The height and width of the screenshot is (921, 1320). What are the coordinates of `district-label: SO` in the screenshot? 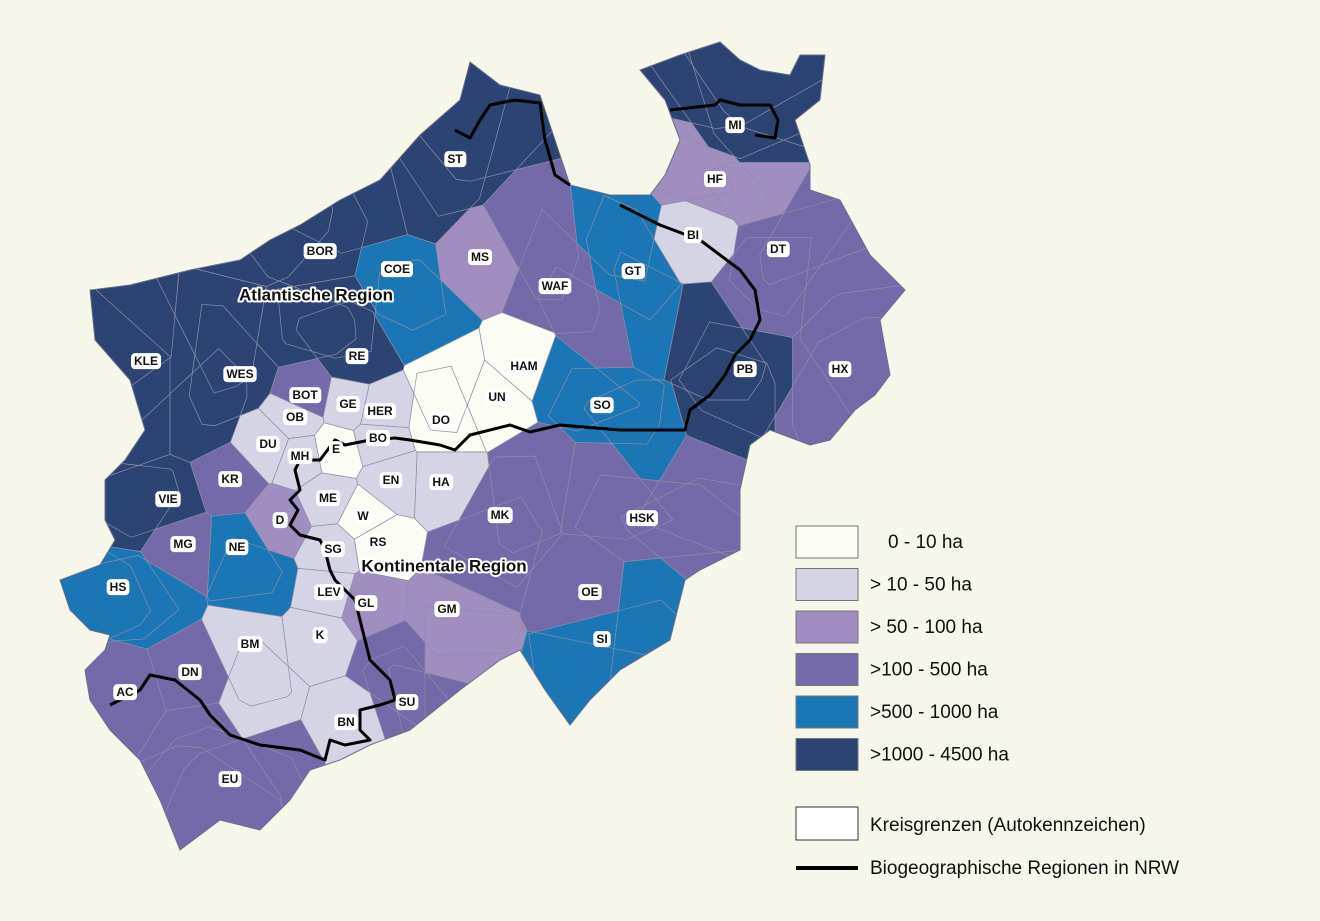 It's located at (601, 405).